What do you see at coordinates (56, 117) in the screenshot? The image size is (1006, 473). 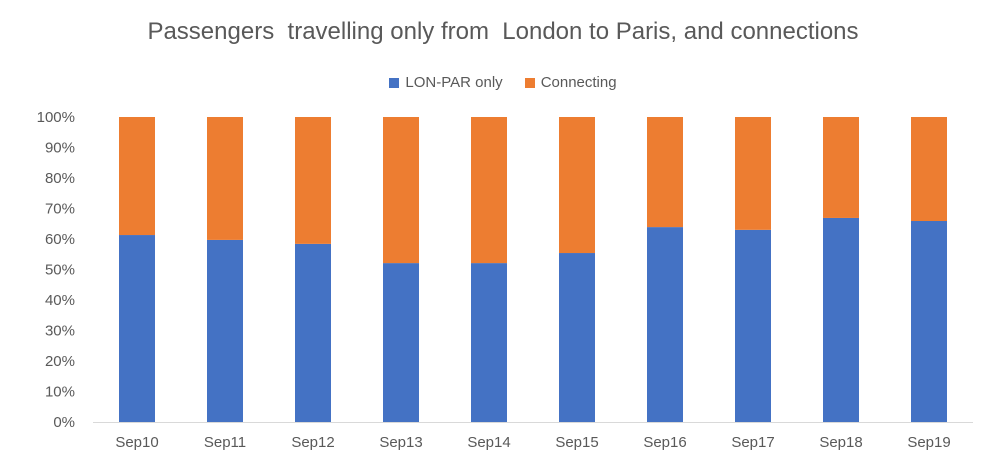 I see `y-tick-label: 100%` at bounding box center [56, 117].